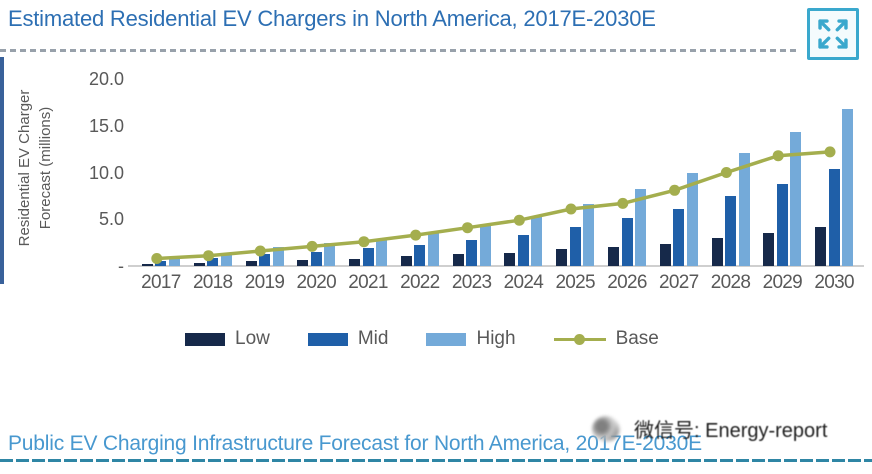 This screenshot has width=872, height=474. What do you see at coordinates (303, 263) in the screenshot?
I see `bar-low-2020` at bounding box center [303, 263].